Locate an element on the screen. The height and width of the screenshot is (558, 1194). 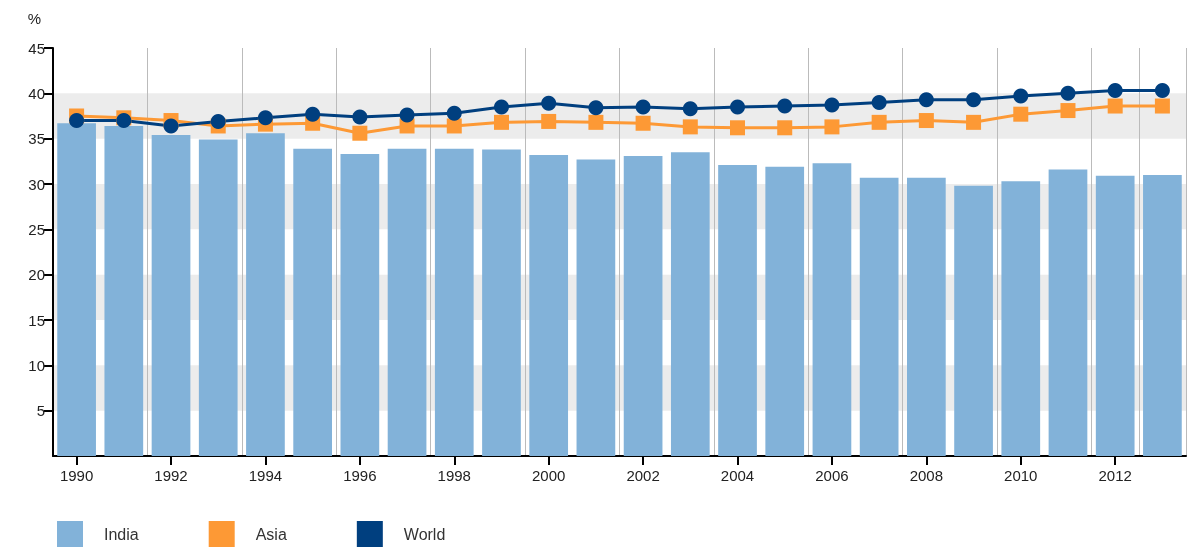
x-tick-label: 2012 is located at coordinates (1115, 475).